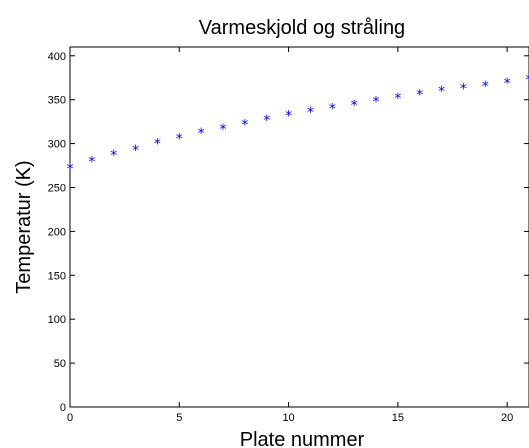 The height and width of the screenshot is (448, 529). What do you see at coordinates (302, 28) in the screenshot?
I see `chart-title: Varmeskjold og stråling` at bounding box center [302, 28].